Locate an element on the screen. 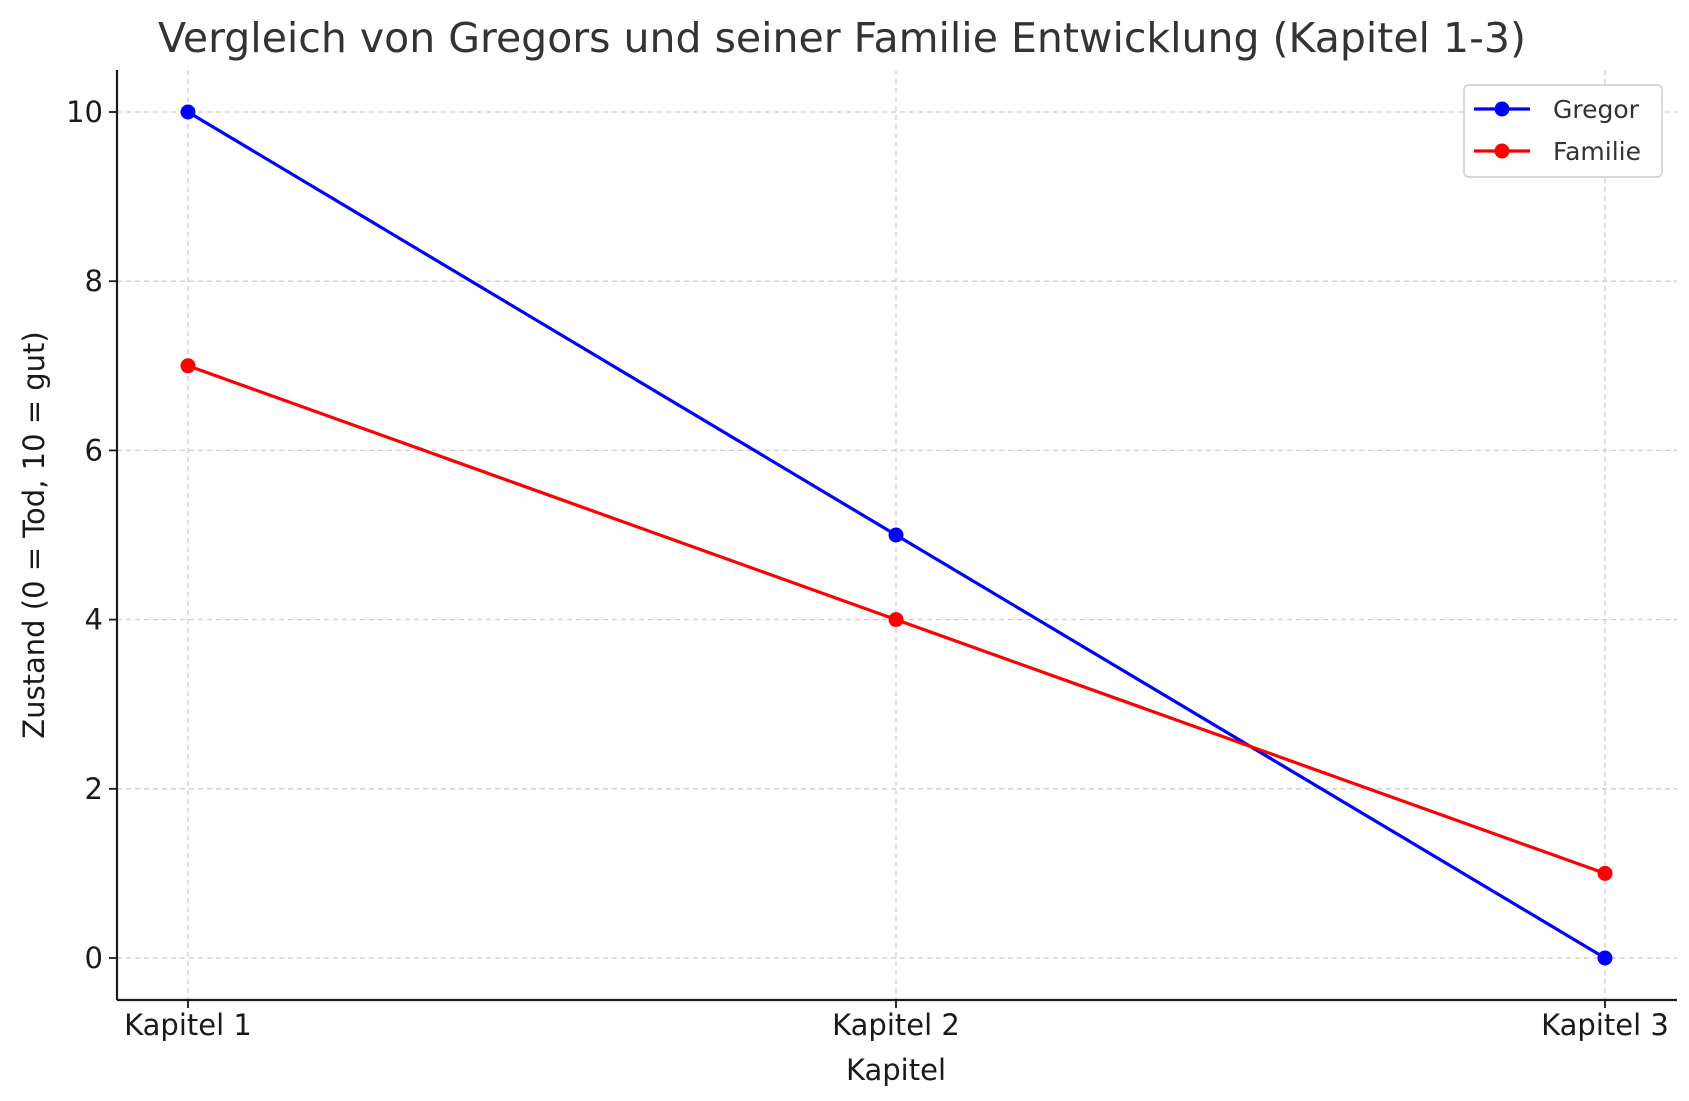 This screenshot has width=1689, height=1101. y-tick-label-1: 2 is located at coordinates (94, 789).